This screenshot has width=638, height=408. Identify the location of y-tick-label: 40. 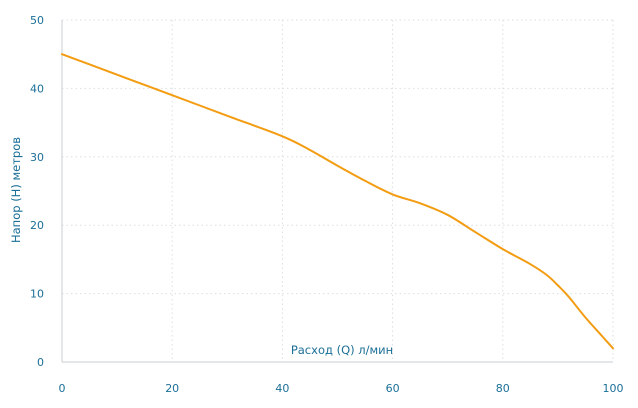
(37, 88).